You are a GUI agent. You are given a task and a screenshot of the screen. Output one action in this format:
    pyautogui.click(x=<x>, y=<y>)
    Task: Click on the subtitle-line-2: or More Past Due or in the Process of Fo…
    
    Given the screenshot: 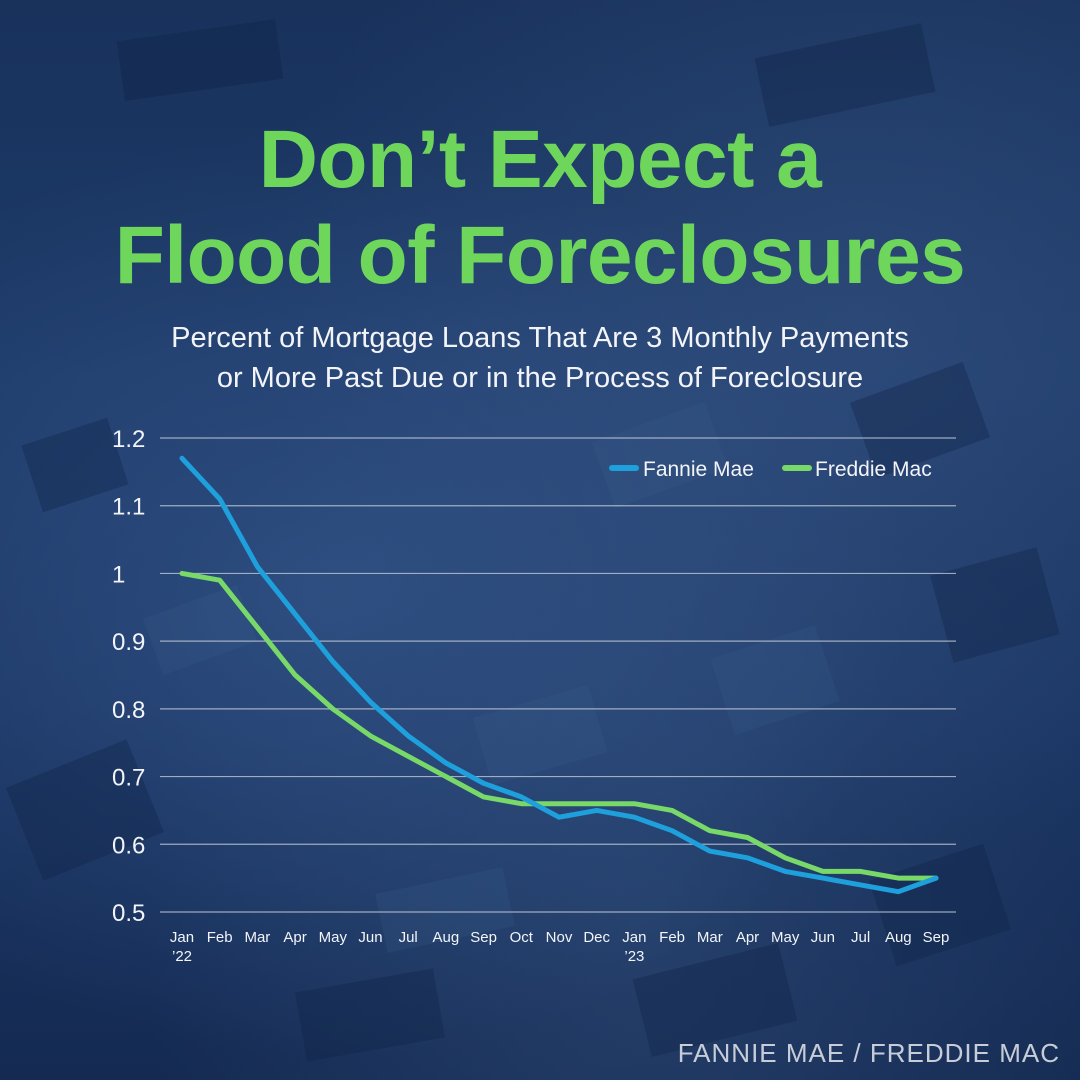 What is the action you would take?
    pyautogui.click(x=540, y=378)
    